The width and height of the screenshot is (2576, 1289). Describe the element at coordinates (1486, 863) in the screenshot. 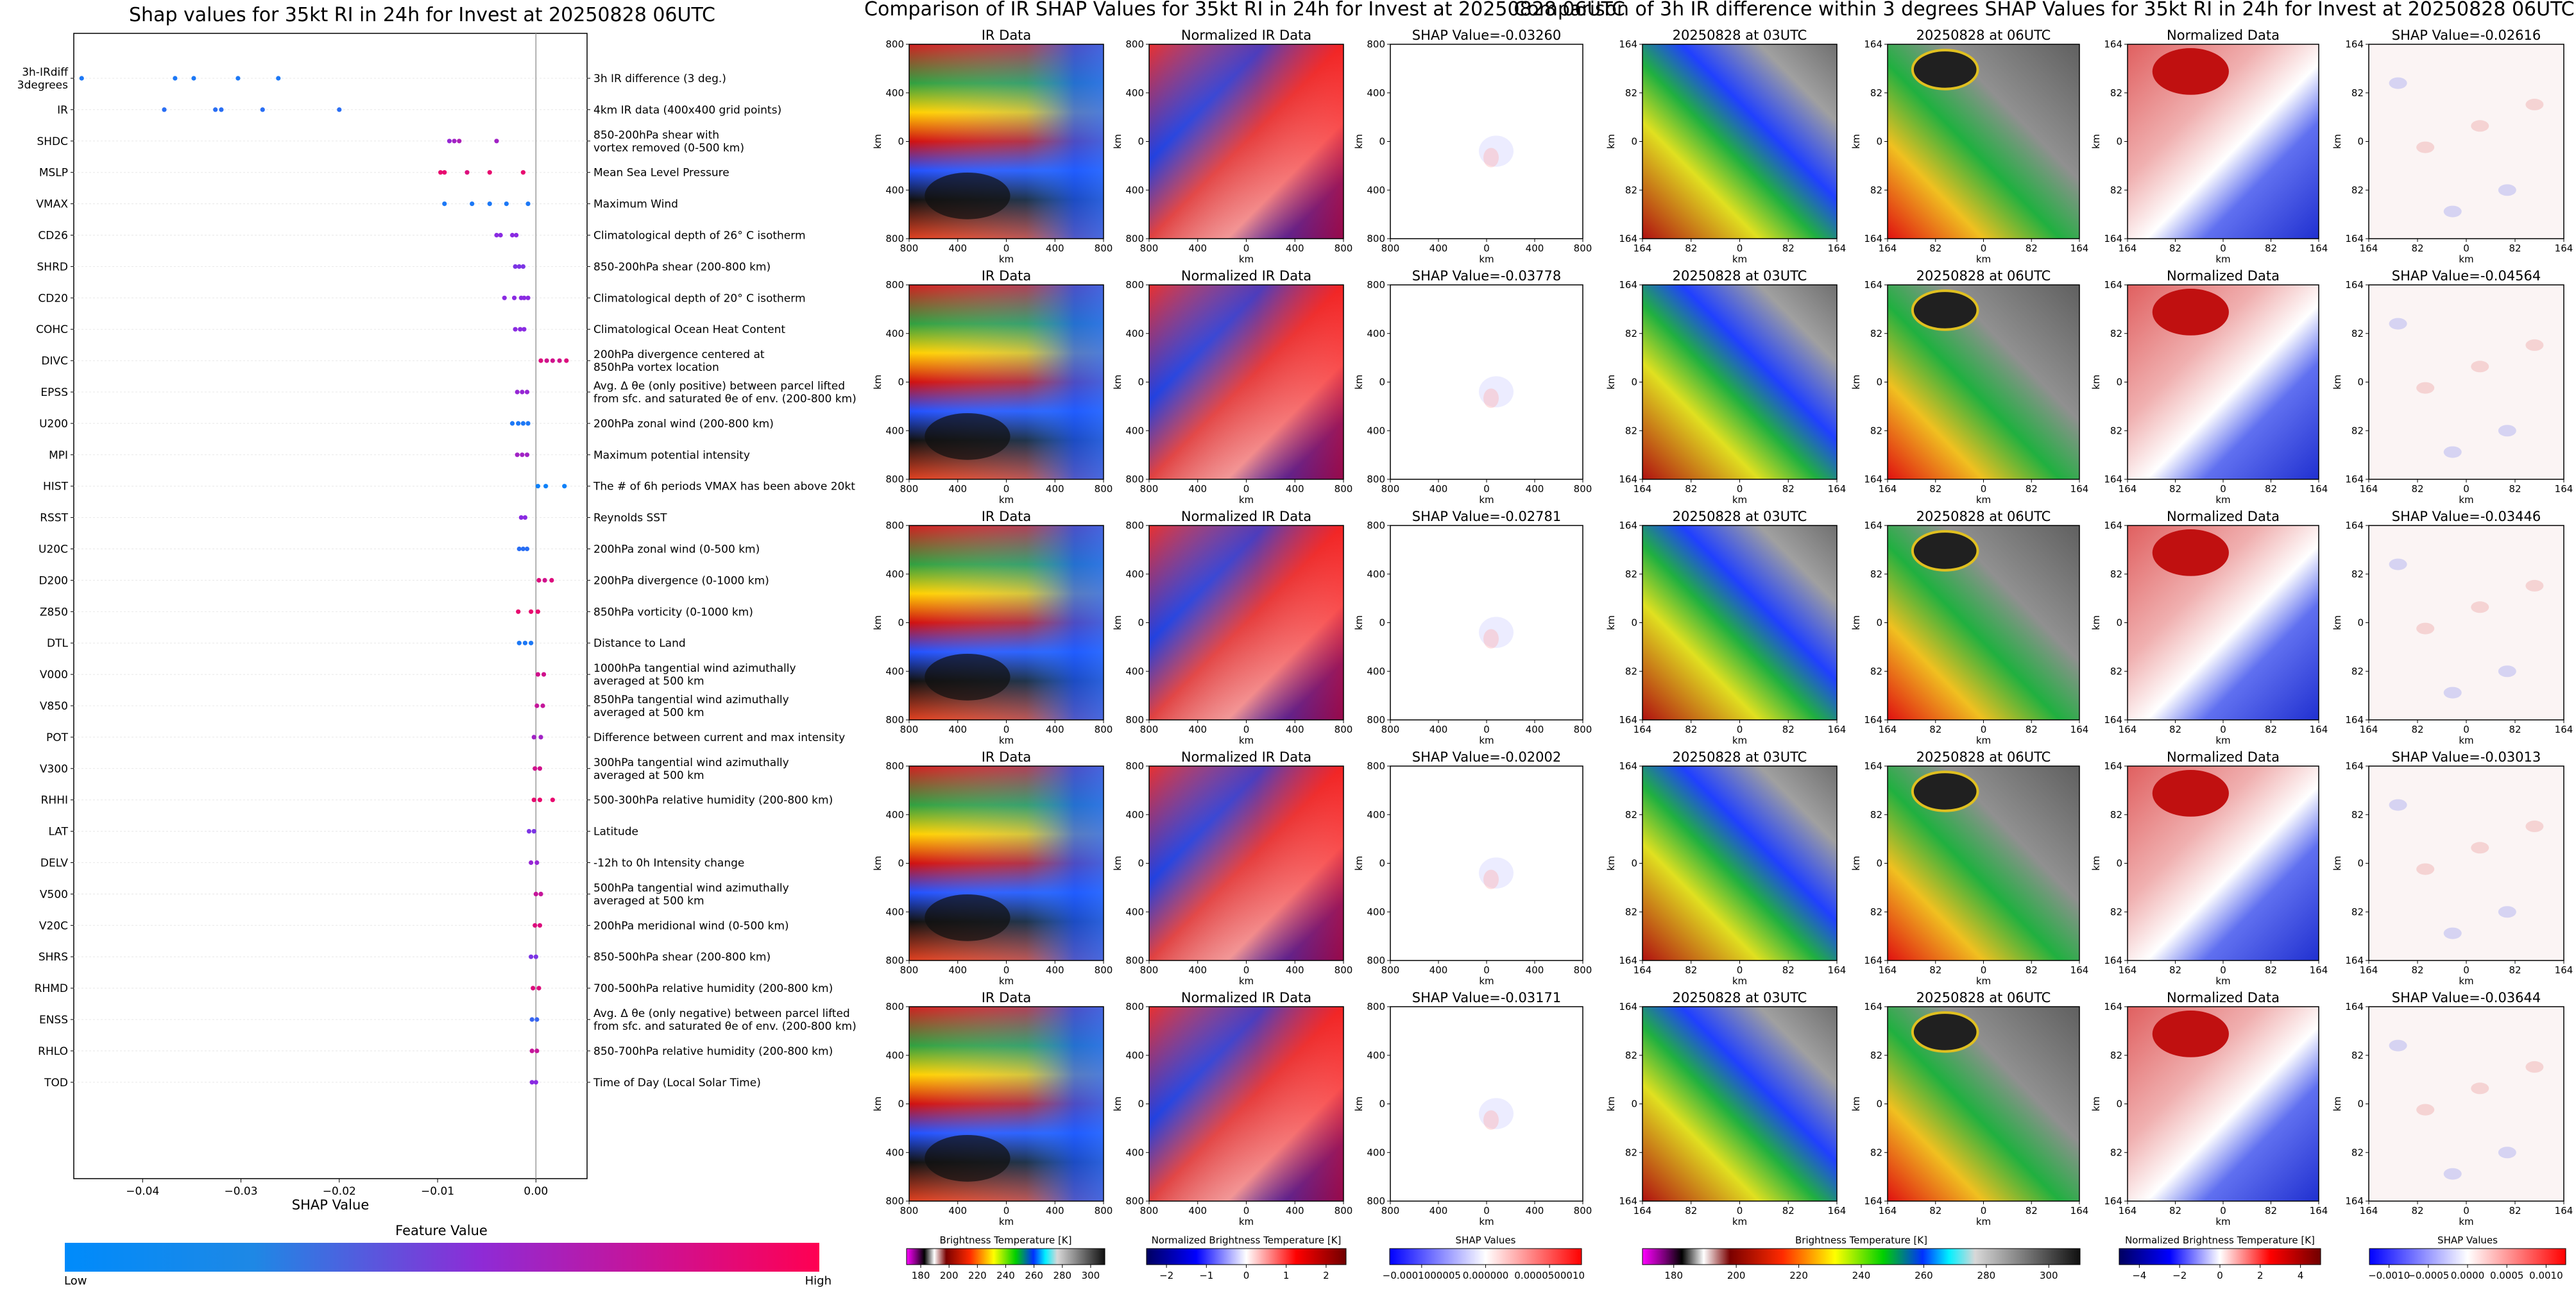

I see `shap-map` at that location.